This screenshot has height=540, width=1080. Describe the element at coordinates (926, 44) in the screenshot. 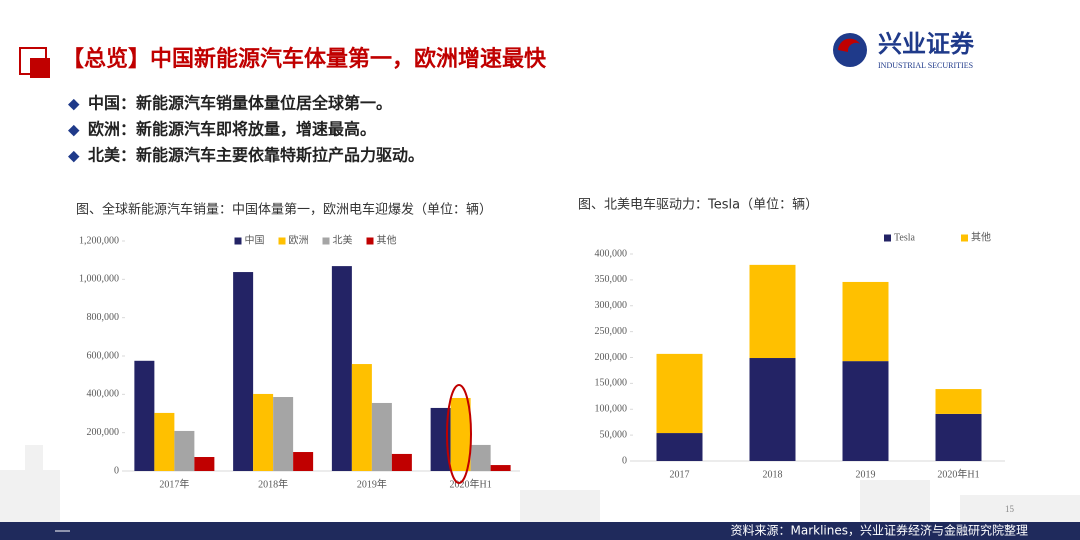

I see `logo-name: 兴业证券` at that location.